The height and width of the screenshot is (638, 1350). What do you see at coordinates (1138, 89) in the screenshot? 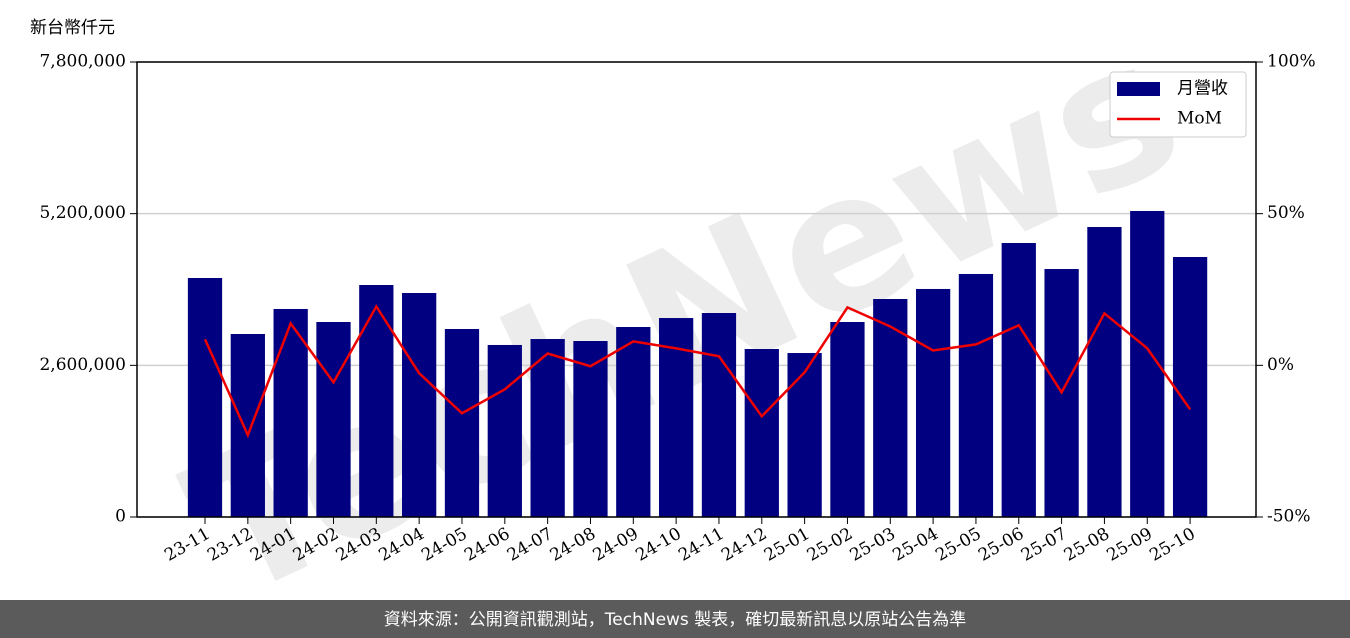
I see `legend-swatch` at bounding box center [1138, 89].